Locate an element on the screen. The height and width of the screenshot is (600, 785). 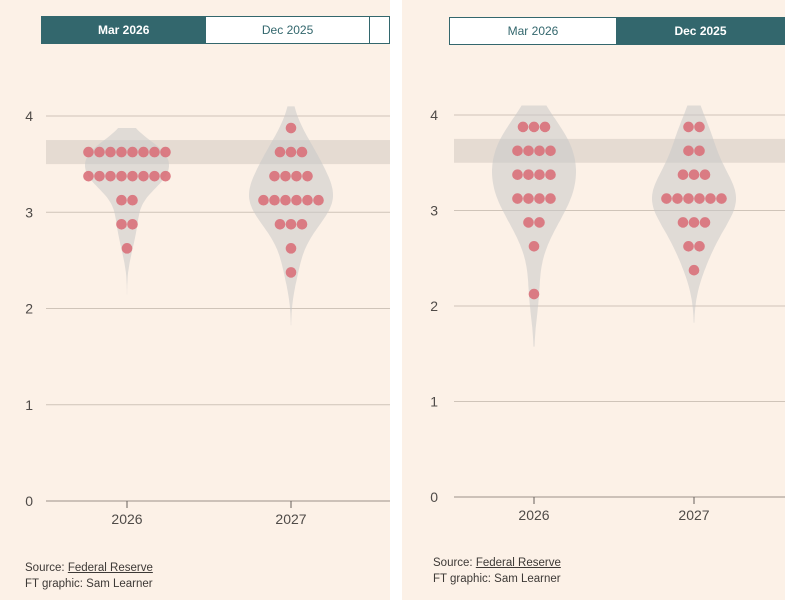
violin-2027 is located at coordinates (694, 214).